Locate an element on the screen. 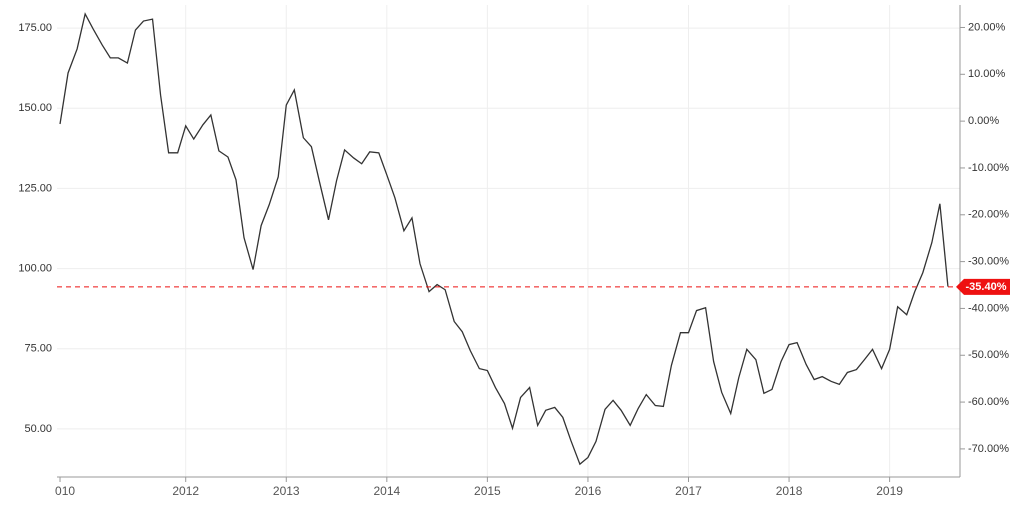 The width and height of the screenshot is (1022, 517). y-tick-label: 125.00 is located at coordinates (35, 188).